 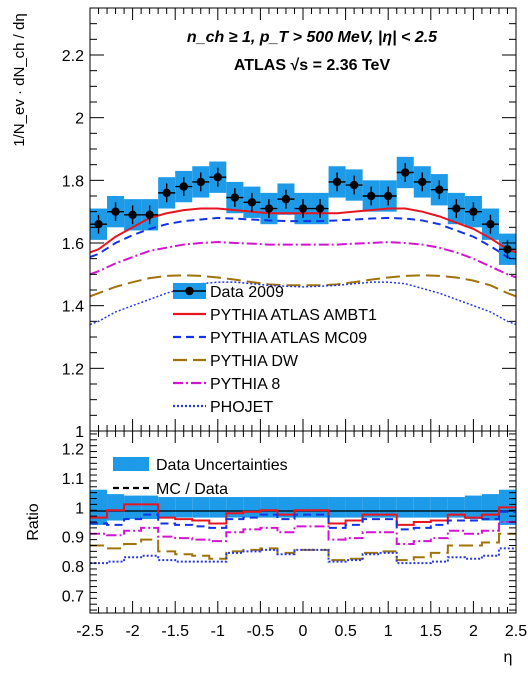 I want to click on legend-entry: Data 2009, so click(x=228, y=292).